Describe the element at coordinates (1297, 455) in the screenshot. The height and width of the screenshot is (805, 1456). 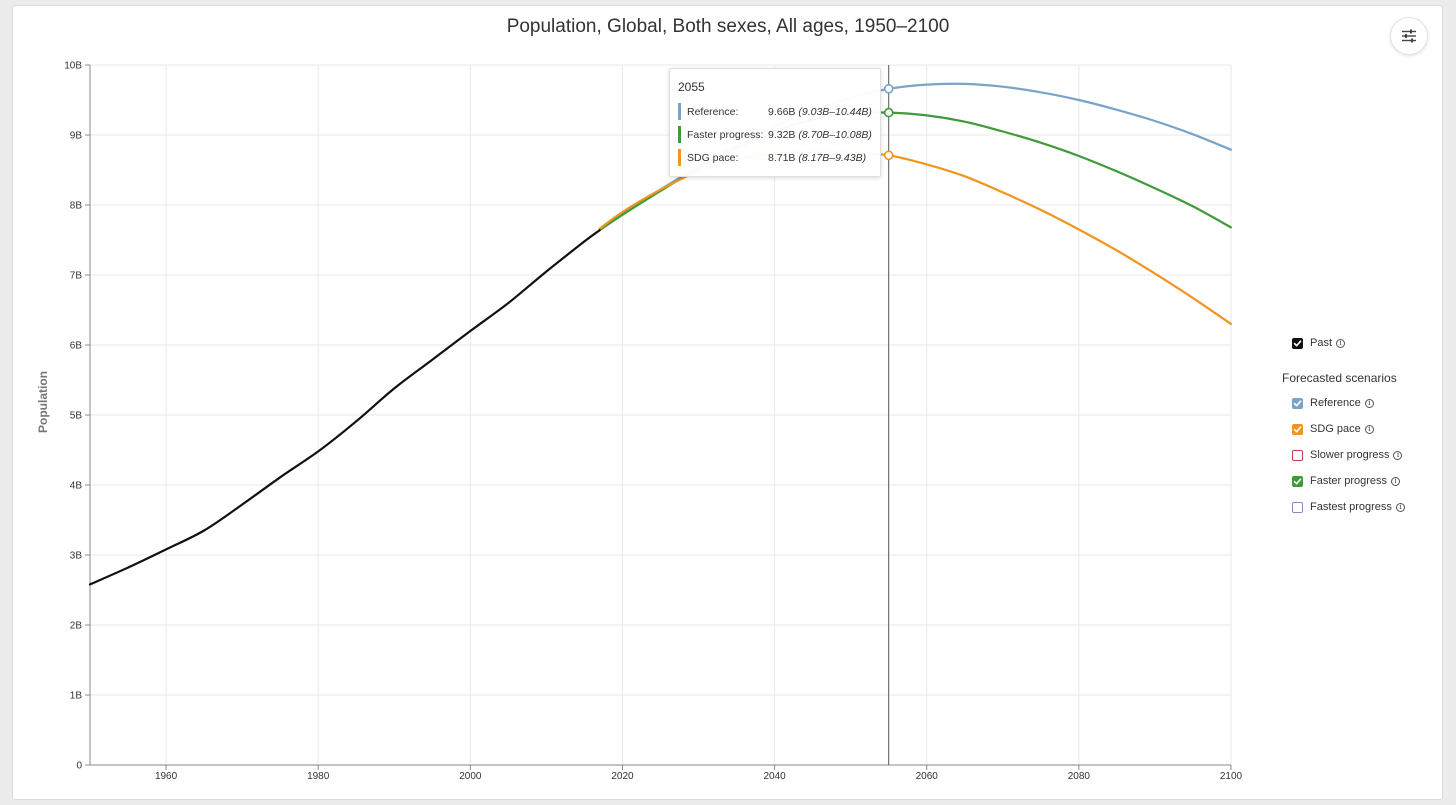
I see `slower-progress-checkbox` at that location.